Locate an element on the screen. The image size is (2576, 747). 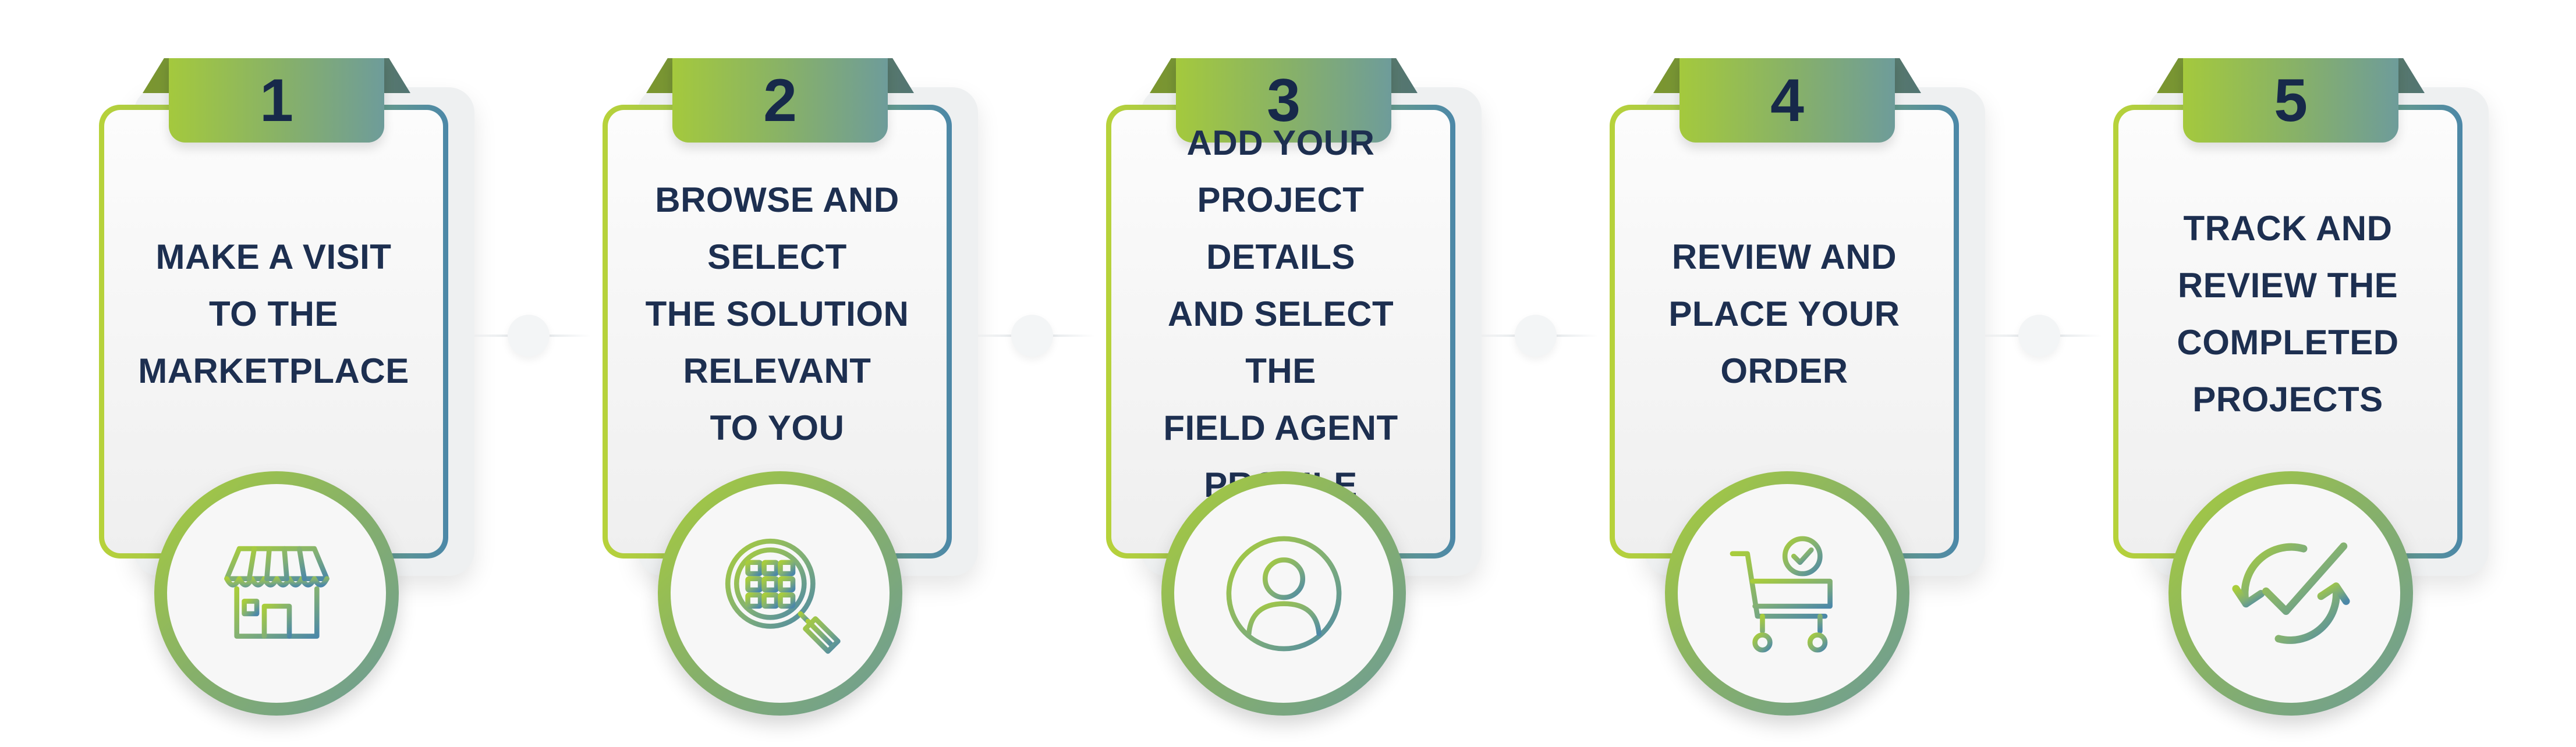
step-number: 3 is located at coordinates (1284, 100).